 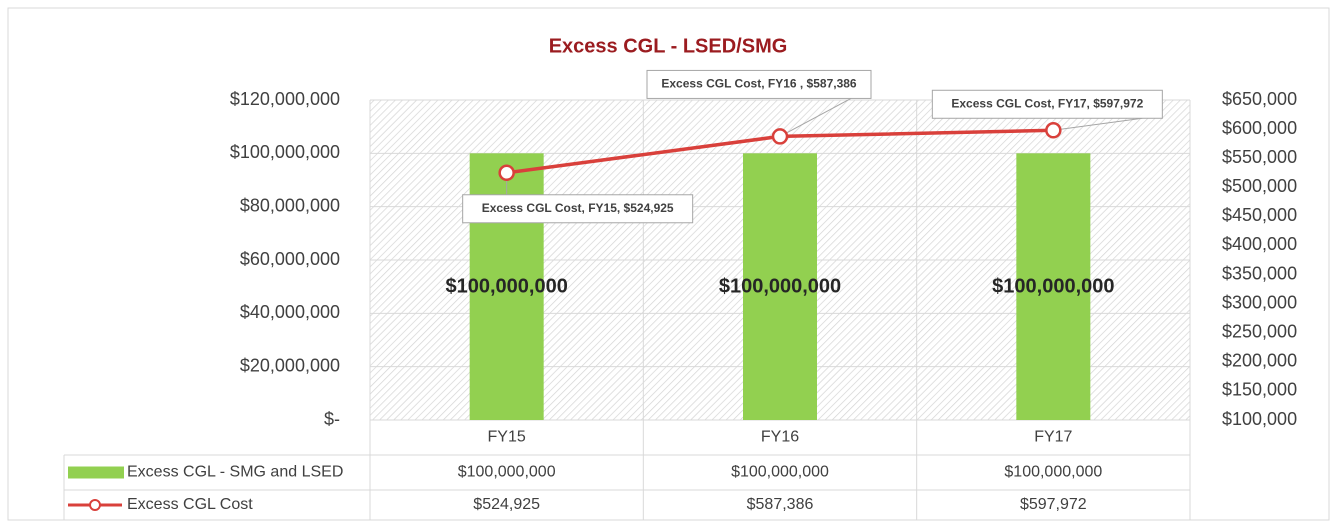 I want to click on y2-tick-label: $600,000, so click(x=1259, y=128).